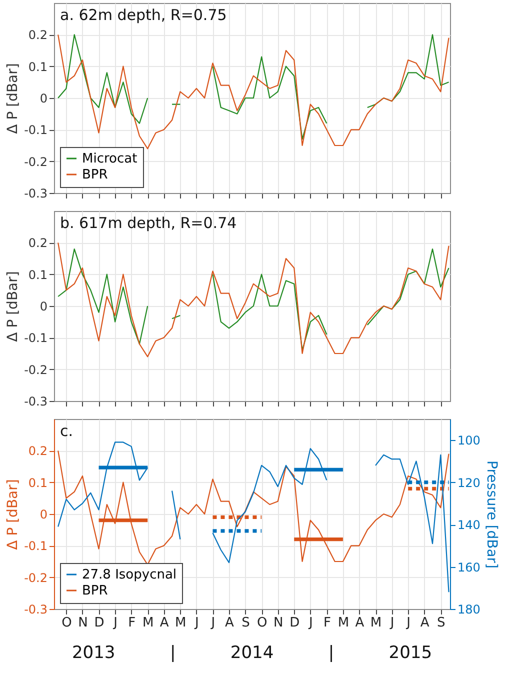 The width and height of the screenshot is (511, 675). What do you see at coordinates (469, 525) in the screenshot?
I see `y2-tick-label: 140` at bounding box center [469, 525].